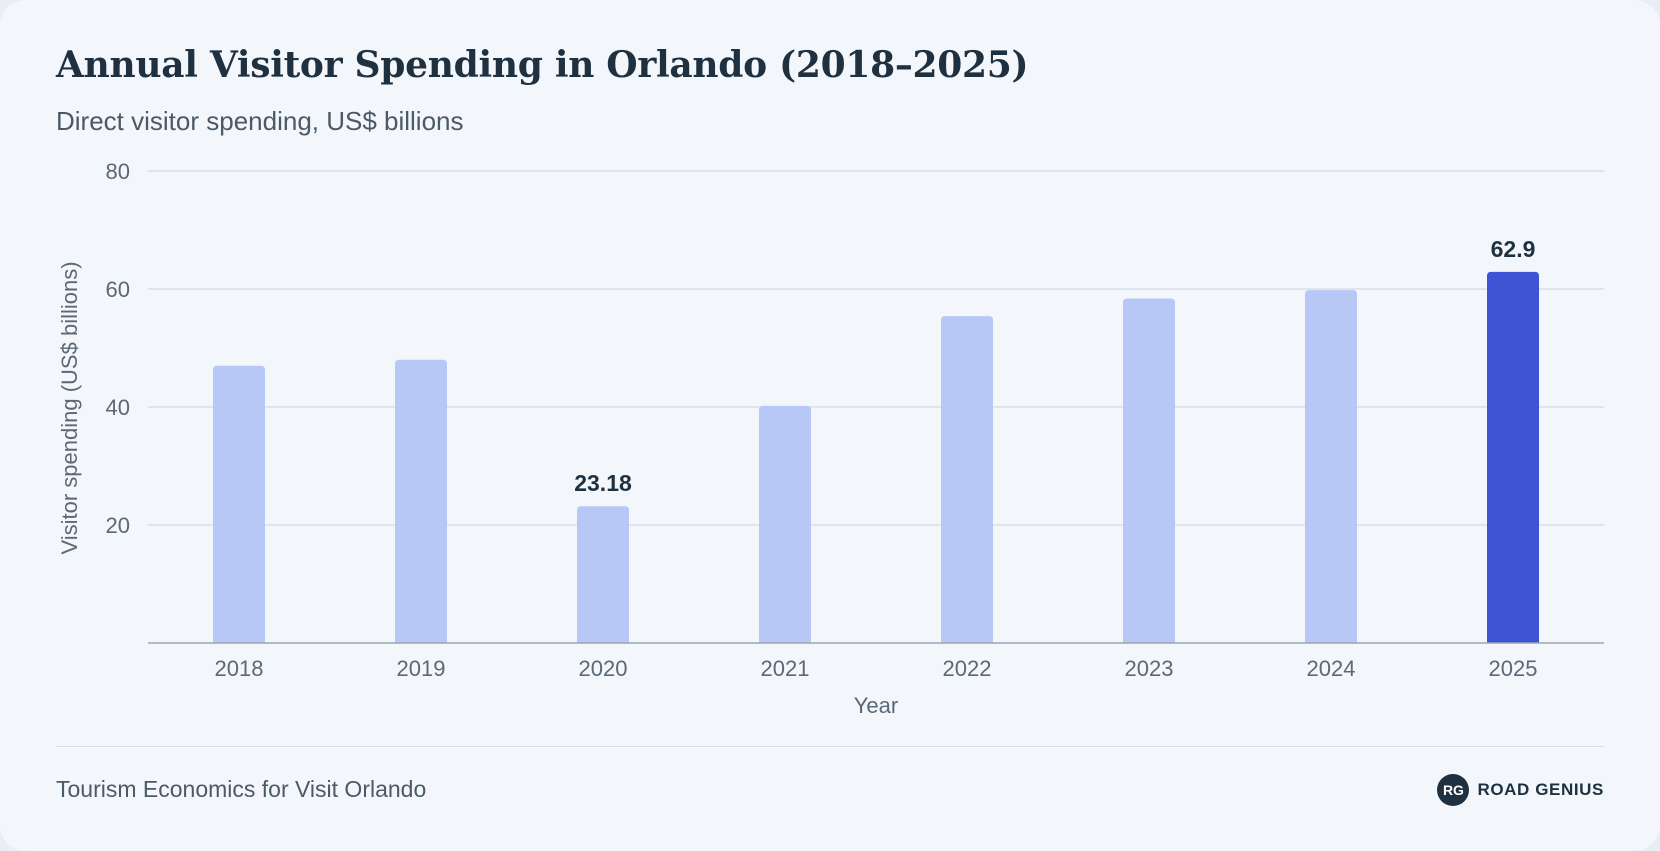 The height and width of the screenshot is (851, 1660). What do you see at coordinates (1453, 790) in the screenshot?
I see `brand-badge-icon: RG` at bounding box center [1453, 790].